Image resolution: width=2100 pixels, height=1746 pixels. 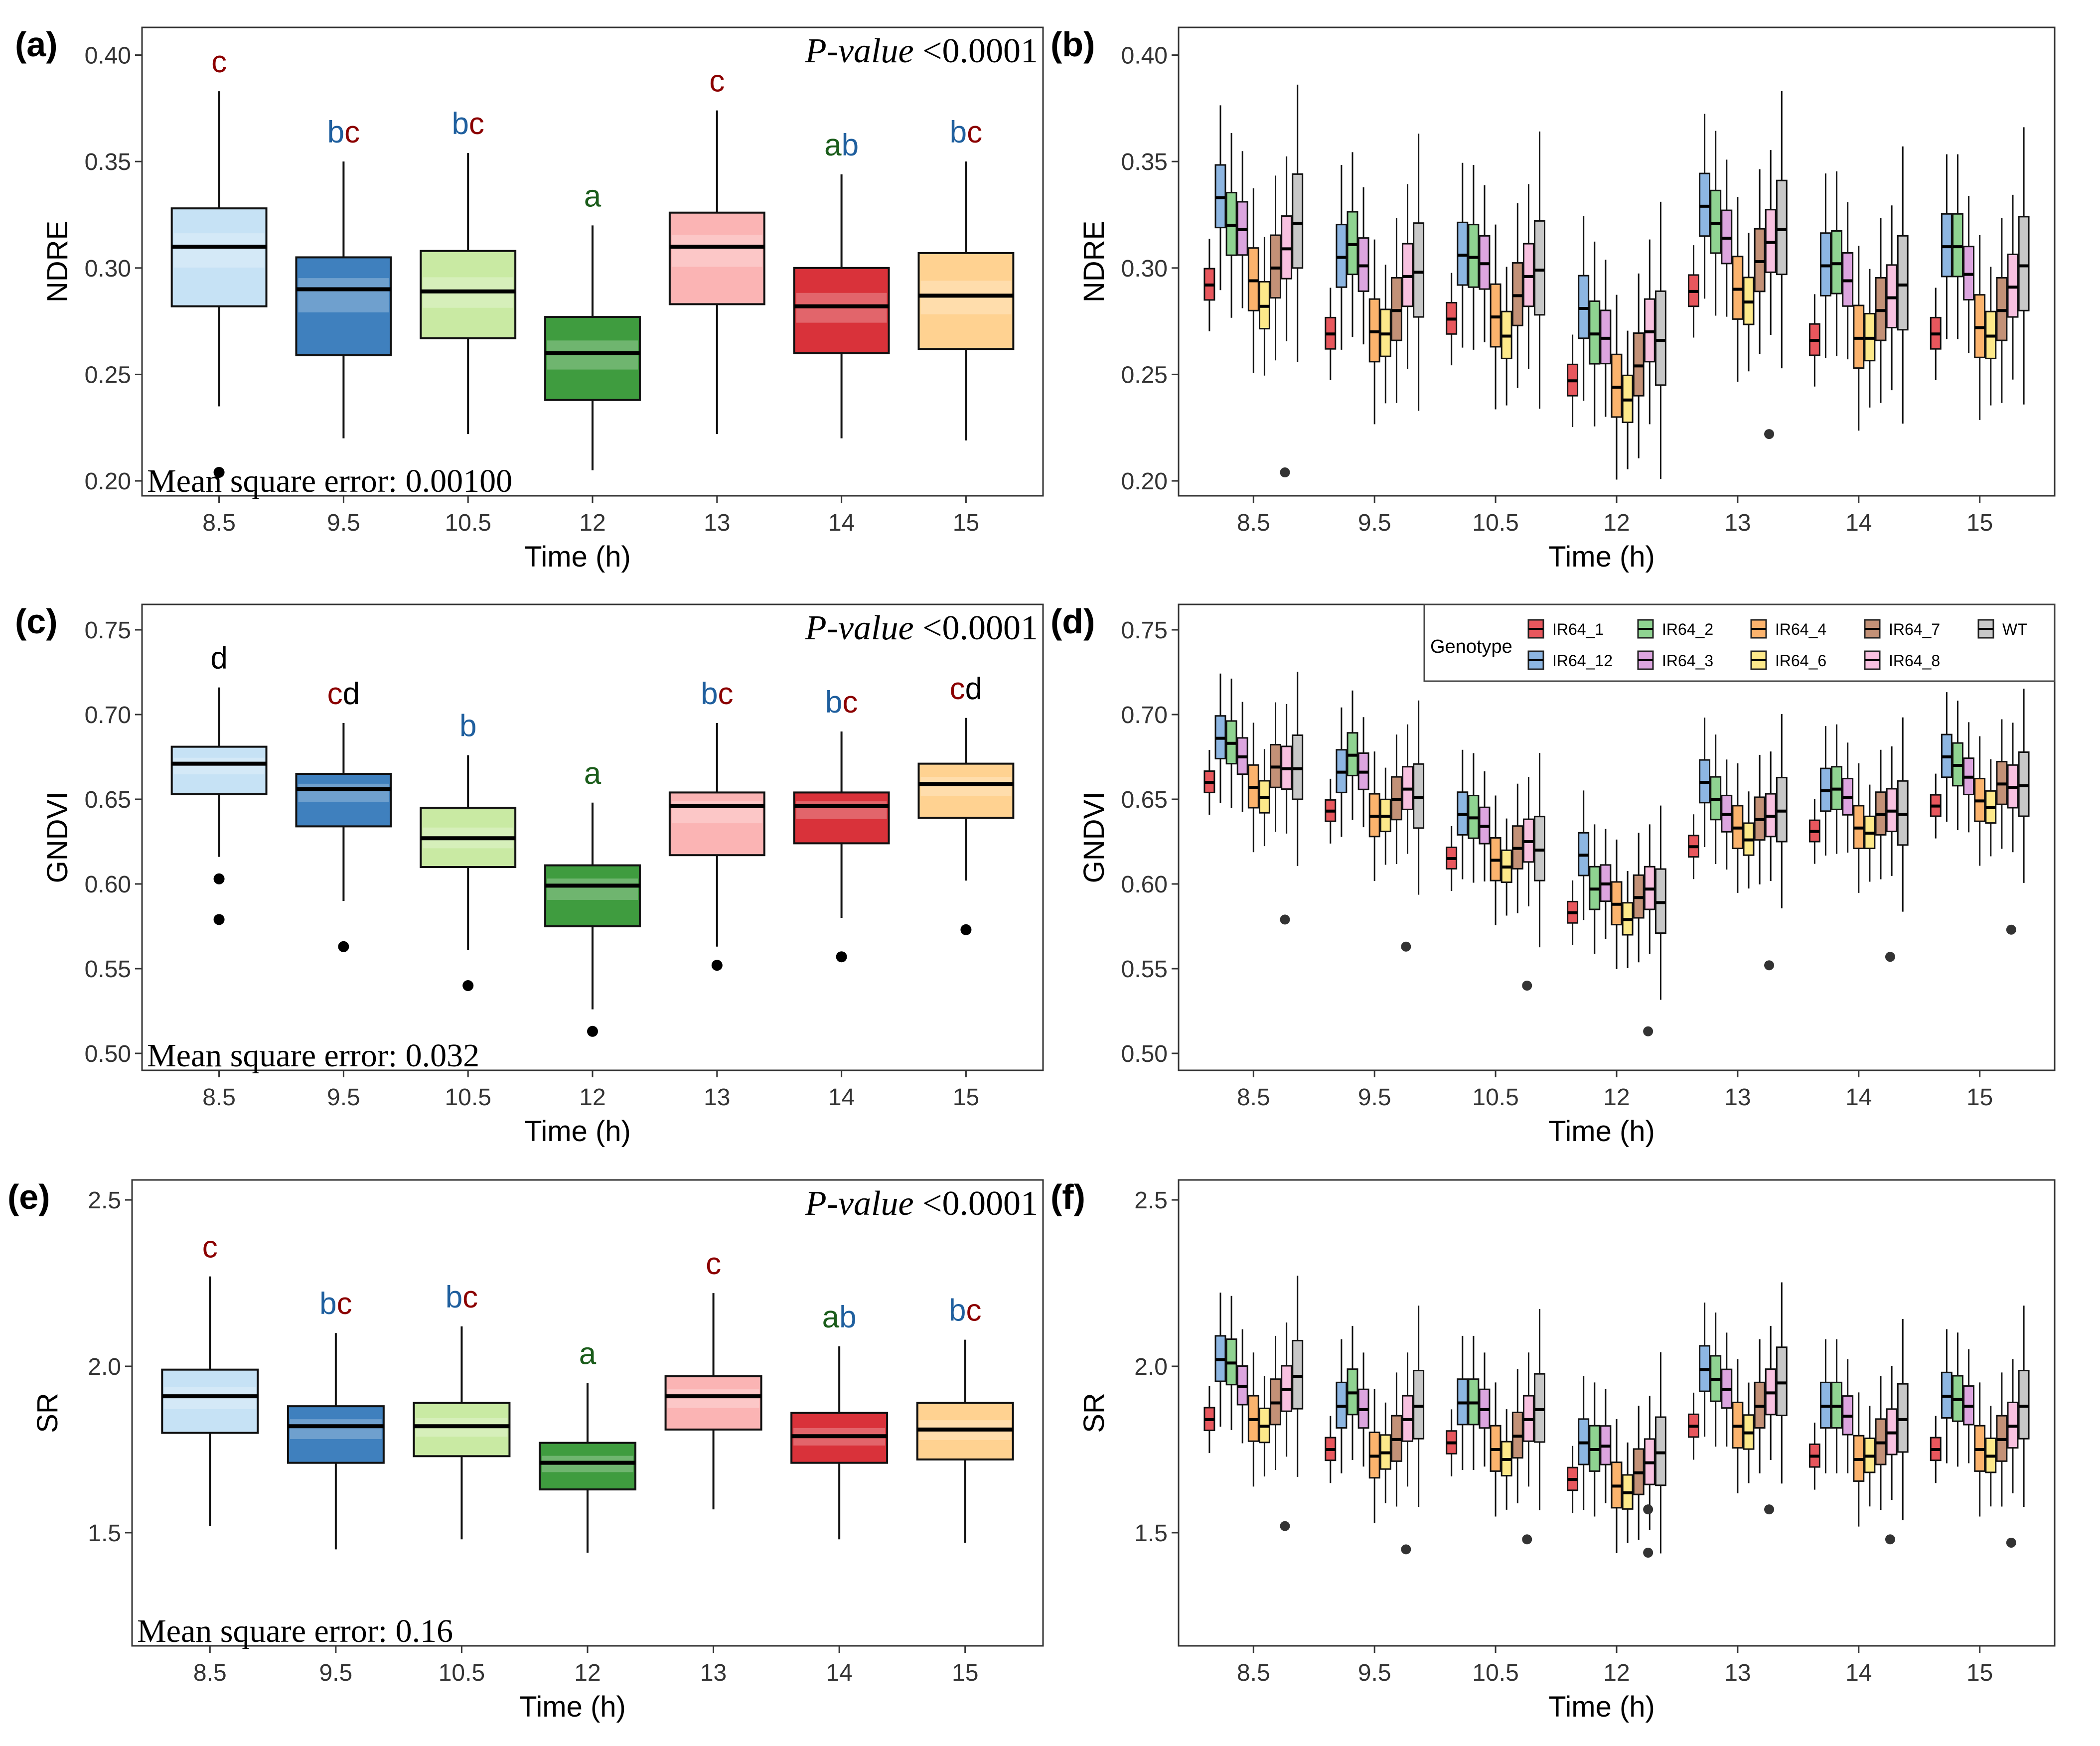 What do you see at coordinates (1072, 621) in the screenshot?
I see `panel-label: (d)` at bounding box center [1072, 621].